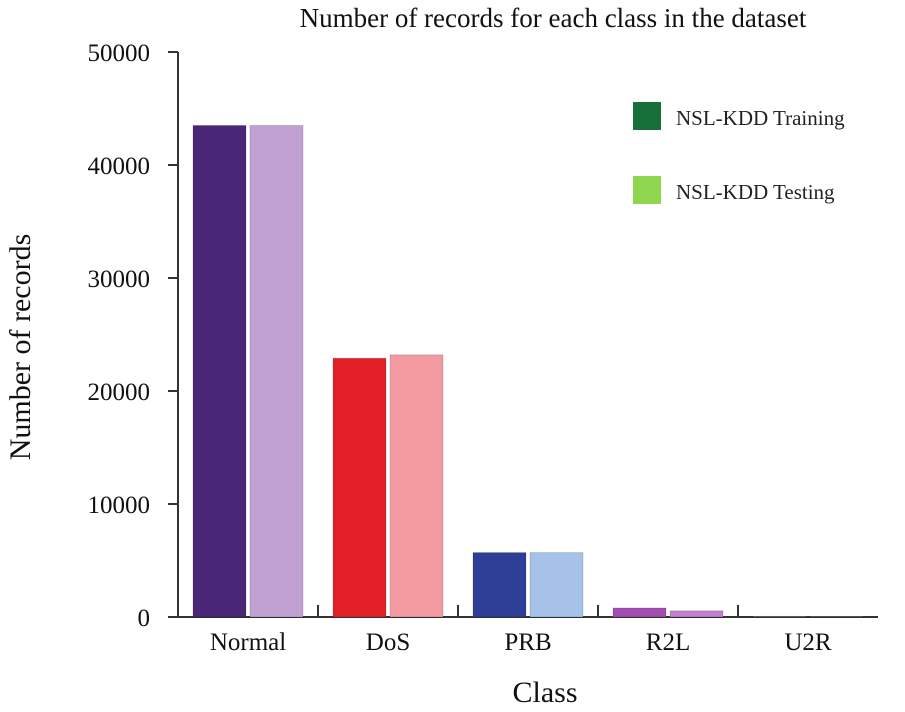 This screenshot has height=712, width=905. What do you see at coordinates (639, 612) in the screenshot?
I see `bar-r2l-training` at bounding box center [639, 612].